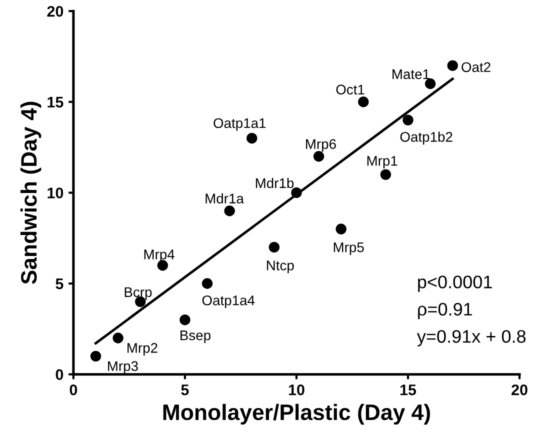 This screenshot has width=544, height=443. I want to click on x-tick-label: 10, so click(296, 390).